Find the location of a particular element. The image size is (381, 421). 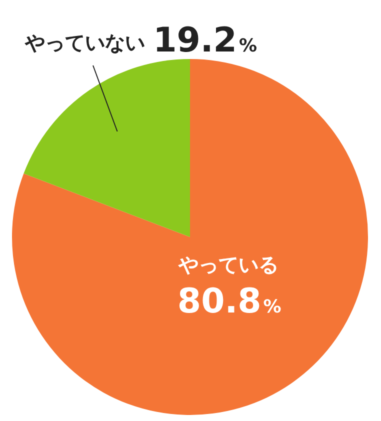

slice-label: やっていない is located at coordinates (85, 42).